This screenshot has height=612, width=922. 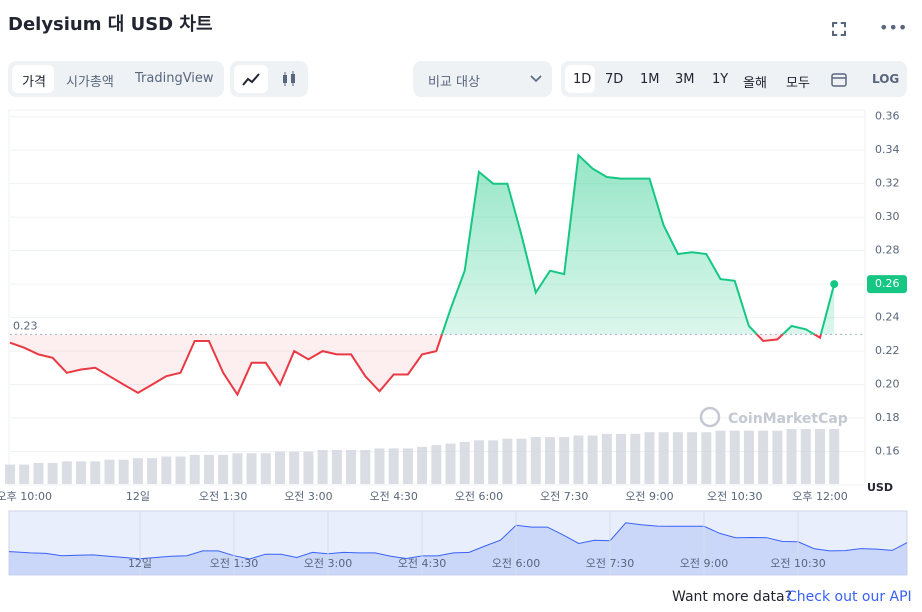 I want to click on range-btn: 1Y, so click(x=720, y=79).